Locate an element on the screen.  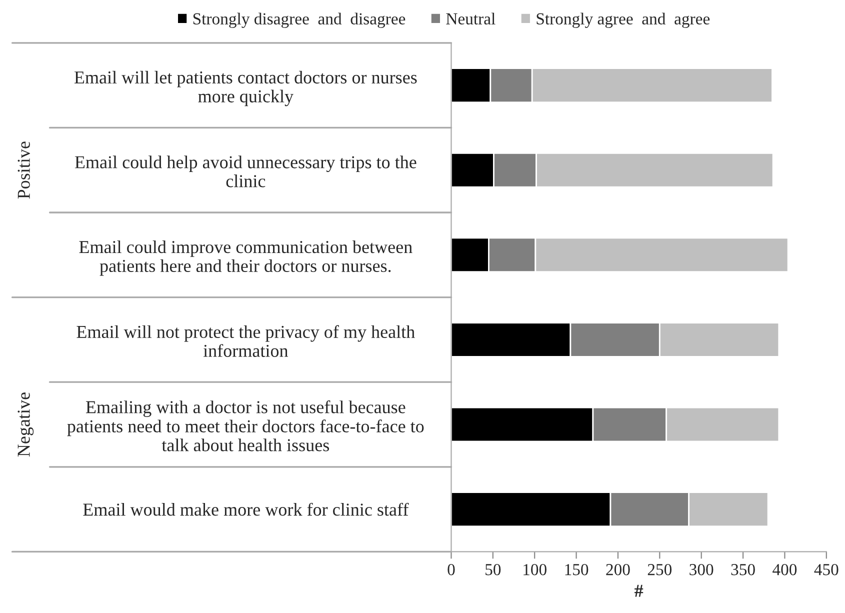
text: Positive is located at coordinates (24, 170).